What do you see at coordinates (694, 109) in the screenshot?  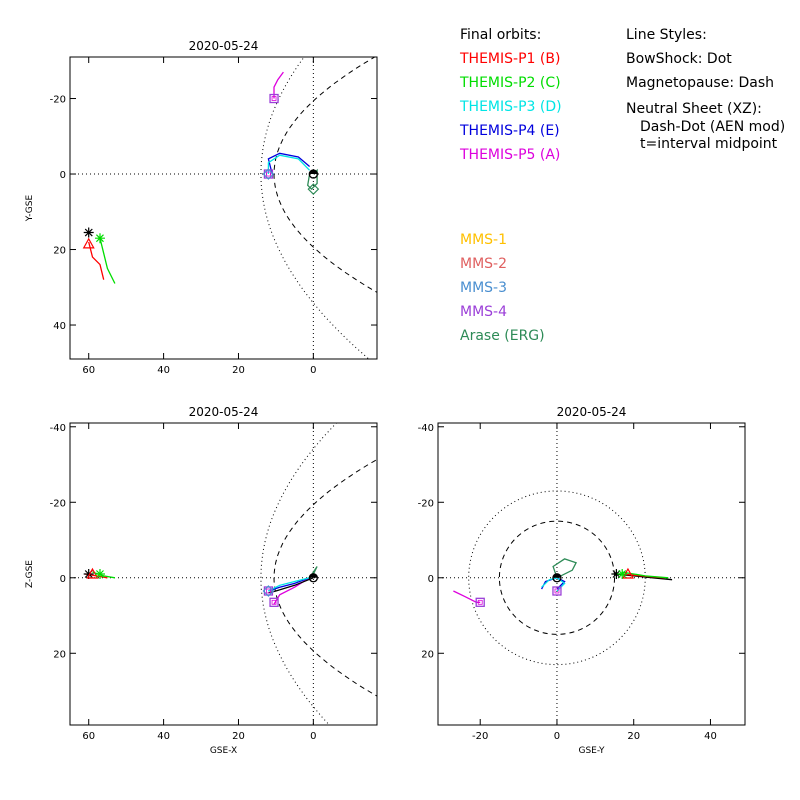 I see `line-style-neutral-sheet: Neutral Sheet (XZ):` at bounding box center [694, 109].